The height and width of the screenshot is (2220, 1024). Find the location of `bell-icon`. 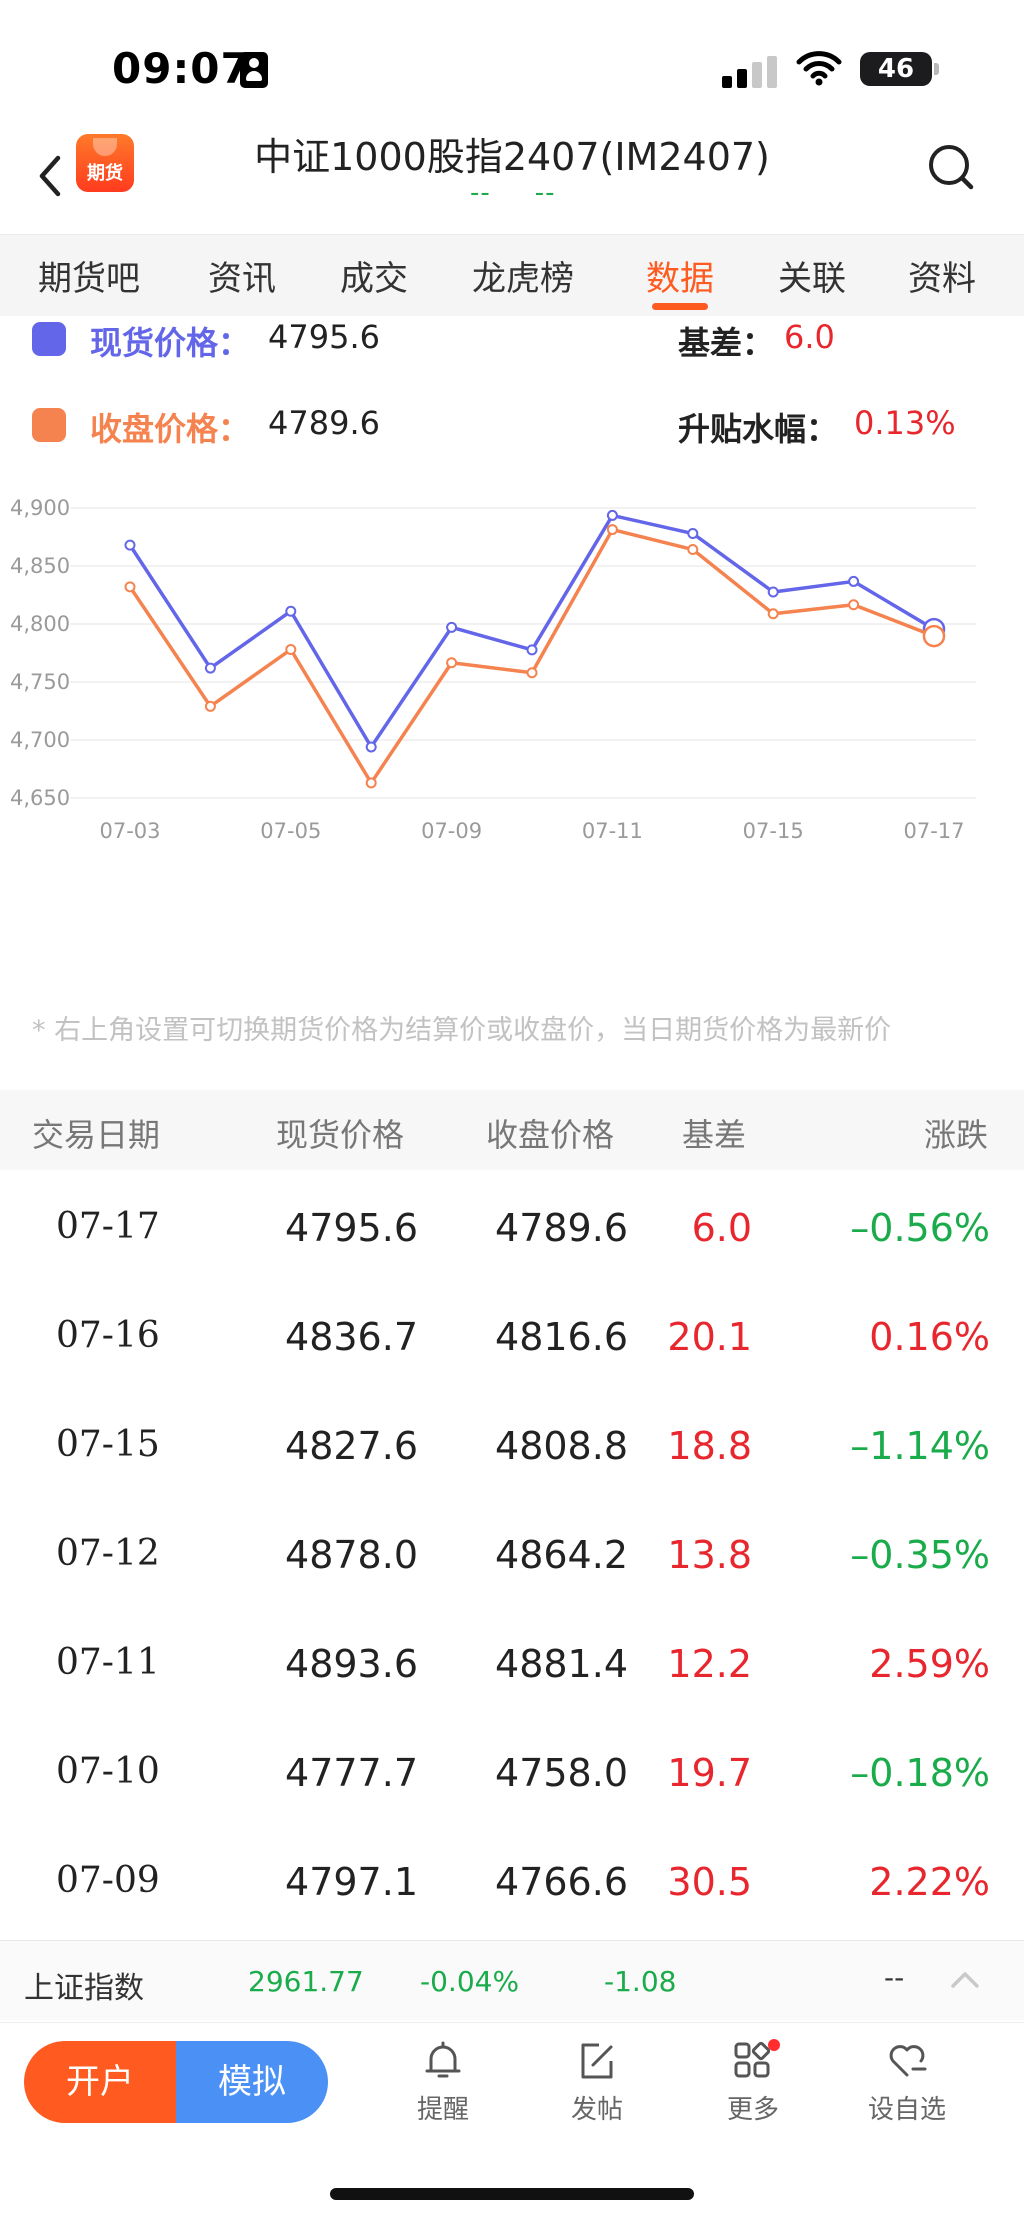

bell-icon is located at coordinates (443, 2059).